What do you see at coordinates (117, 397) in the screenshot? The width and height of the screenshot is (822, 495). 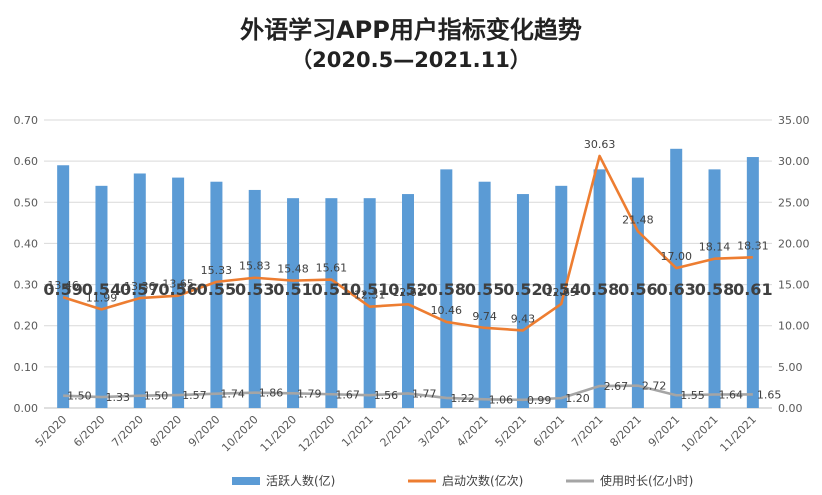 I see `data-label-duration: 1.33` at bounding box center [117, 397].